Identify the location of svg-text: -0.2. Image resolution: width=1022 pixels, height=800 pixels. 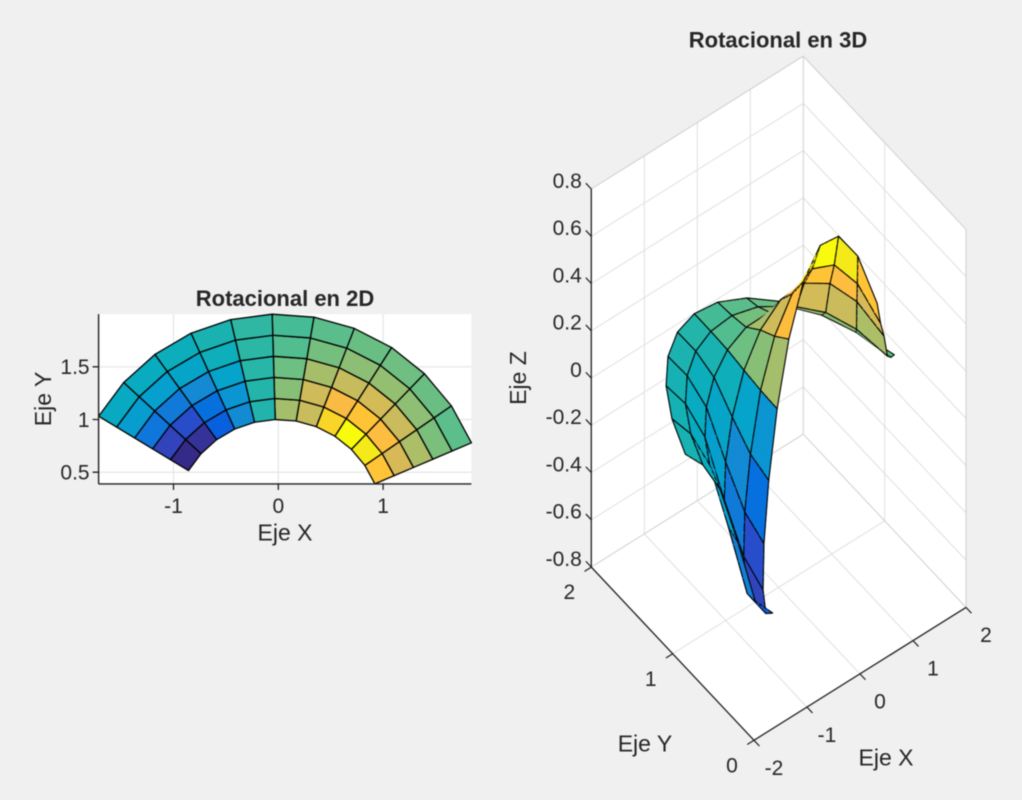
(564, 417).